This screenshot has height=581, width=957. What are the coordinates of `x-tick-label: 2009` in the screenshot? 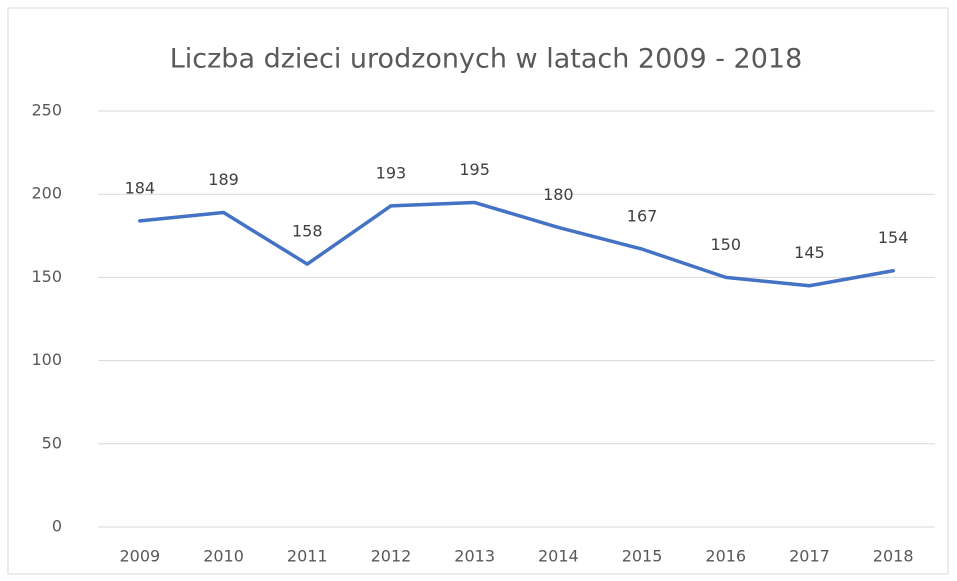 It's located at (139, 556).